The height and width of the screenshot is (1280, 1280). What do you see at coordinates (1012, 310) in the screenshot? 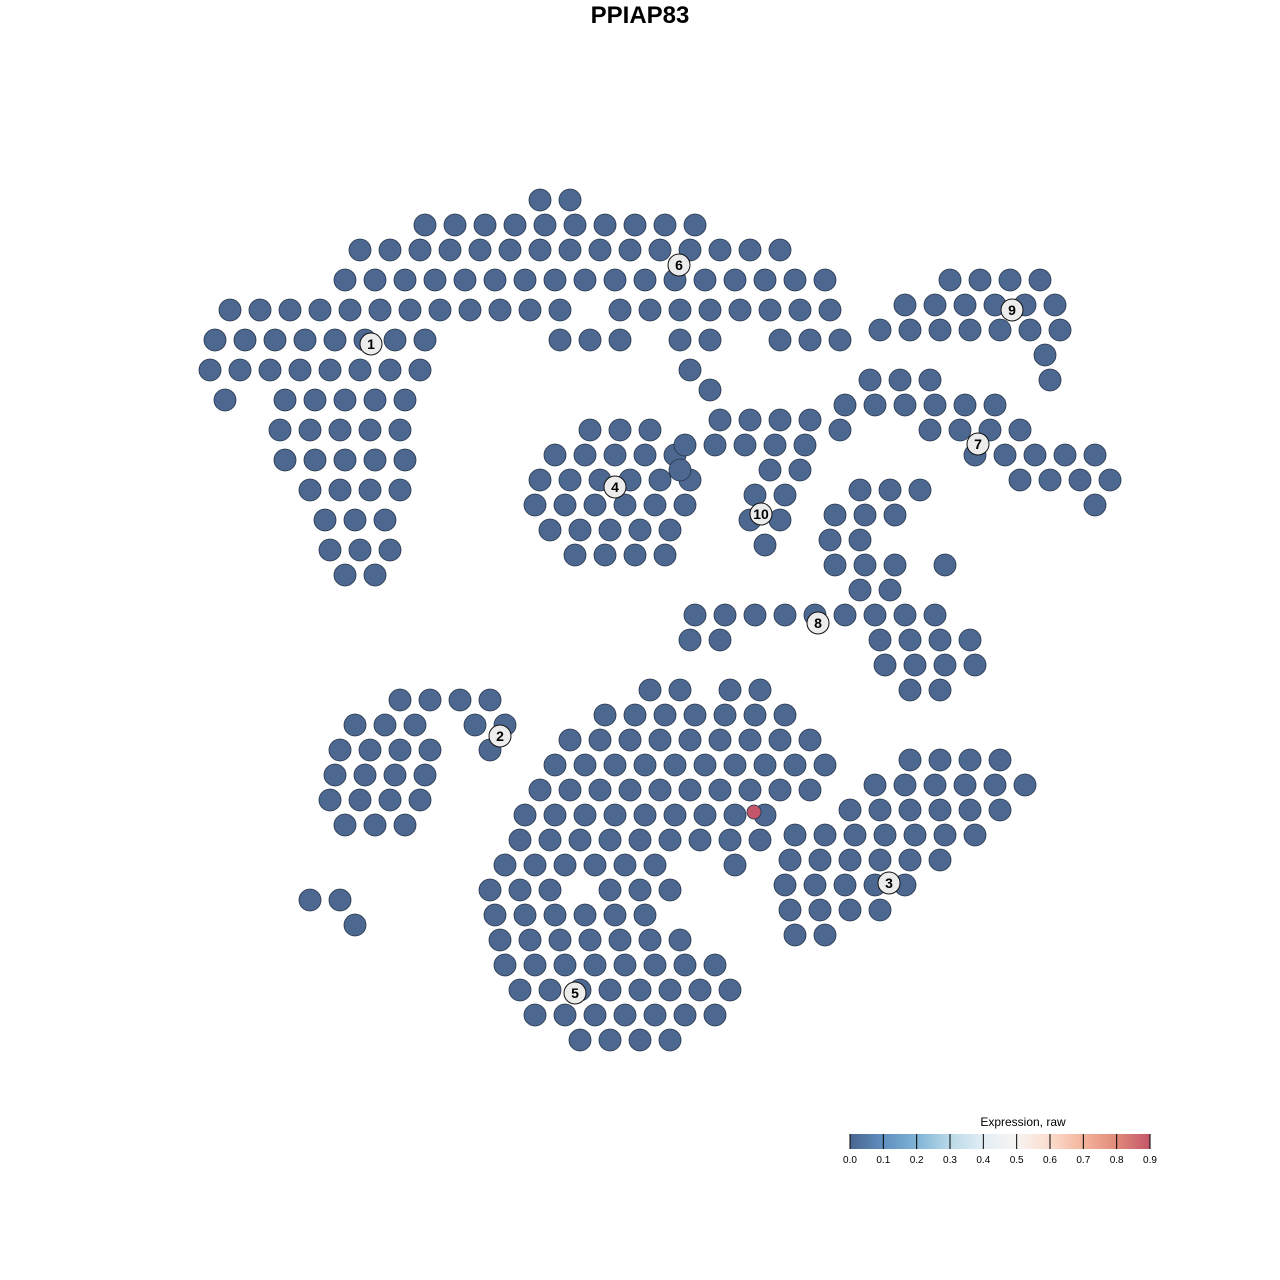
I see `cluster-label-9: 9` at bounding box center [1012, 310].